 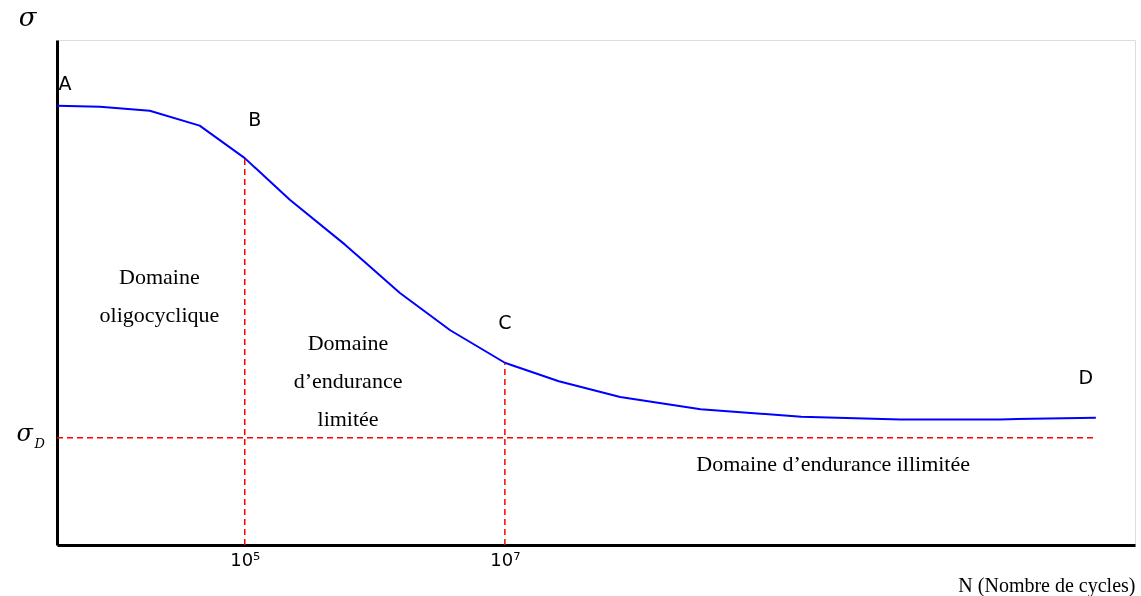 What do you see at coordinates (159, 296) in the screenshot?
I see `annotation: Domaine oligocyclique` at bounding box center [159, 296].